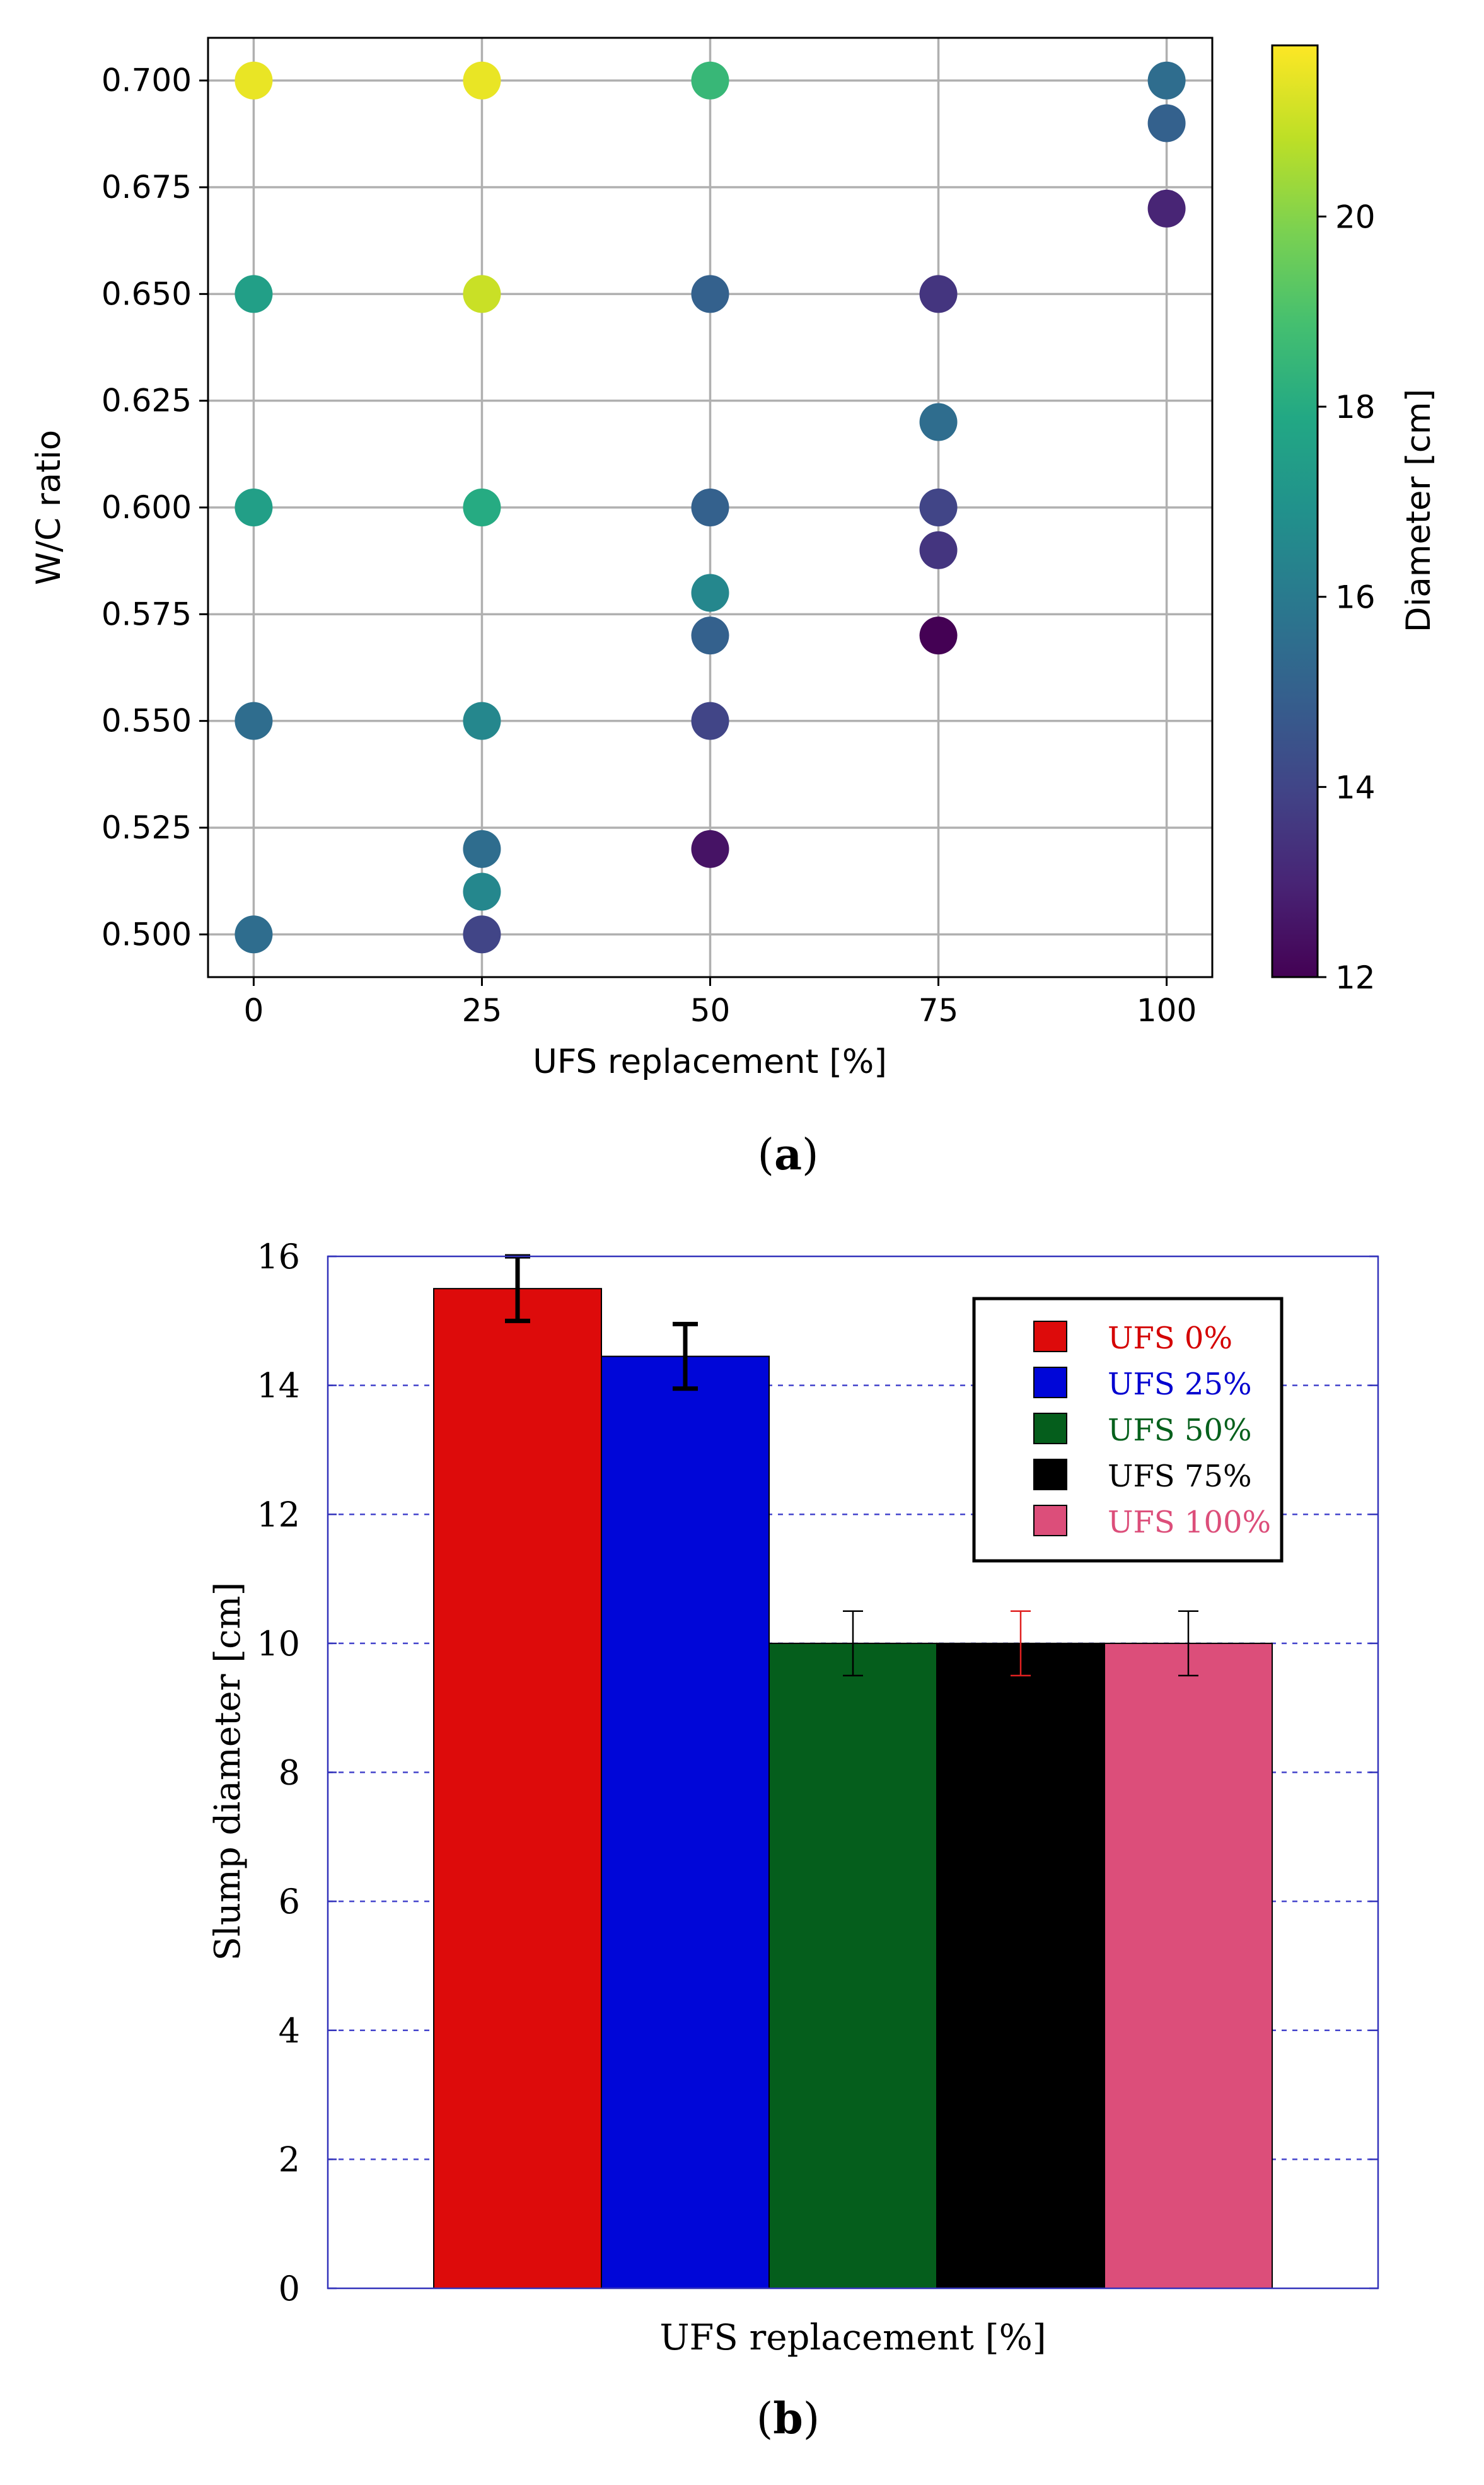 The width and height of the screenshot is (1484, 2485). I want to click on colorbar-tick-label: 20, so click(1355, 217).